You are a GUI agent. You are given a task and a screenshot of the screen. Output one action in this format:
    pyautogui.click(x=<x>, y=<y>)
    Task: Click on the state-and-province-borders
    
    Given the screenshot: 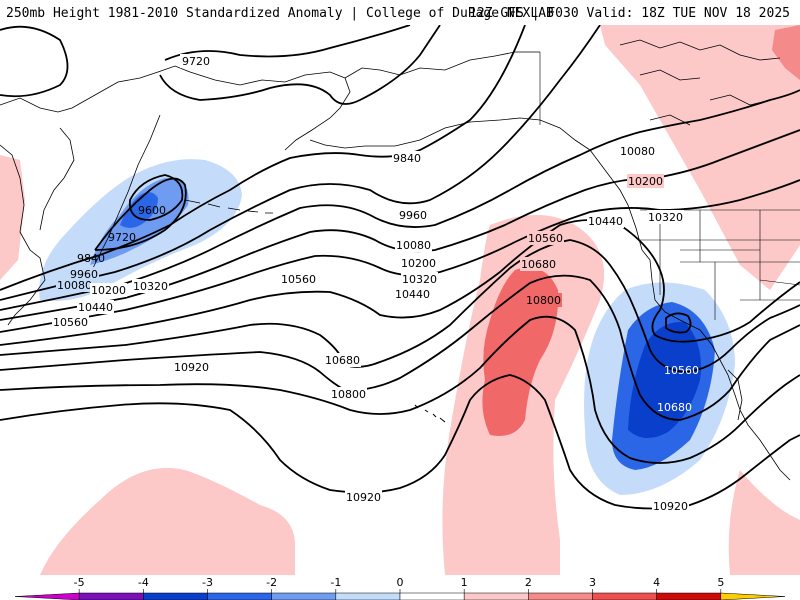 What is the action you would take?
    pyautogui.click(x=669, y=186)
    